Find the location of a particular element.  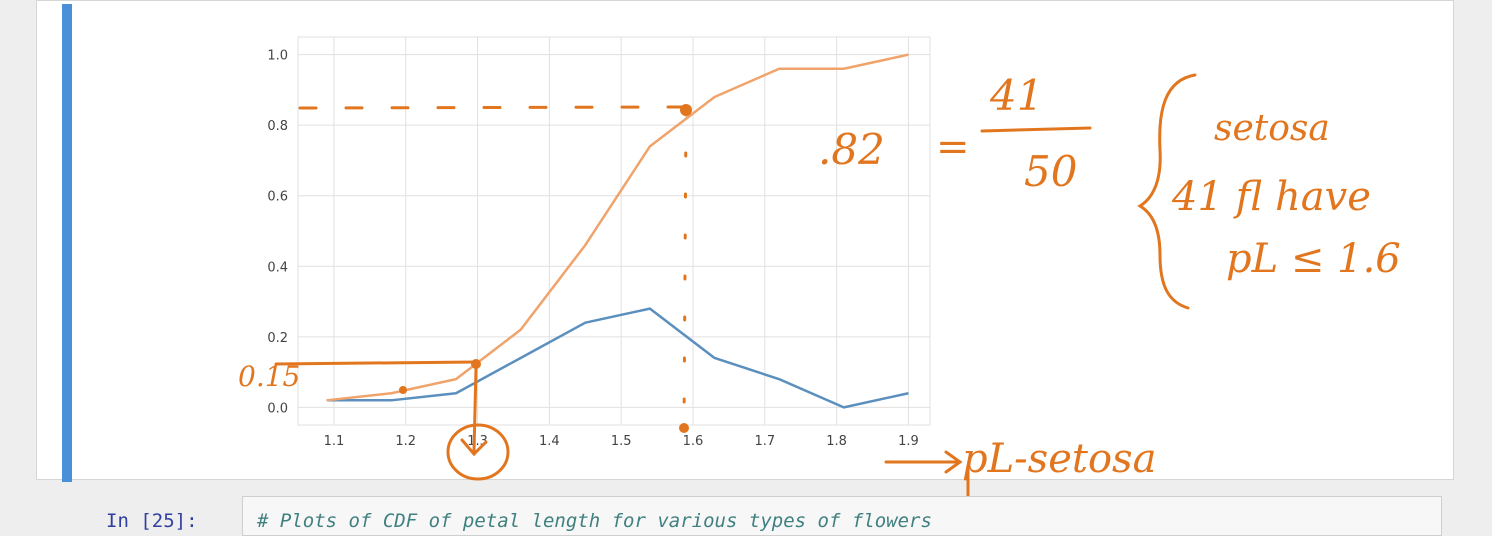

annotation-equals: = is located at coordinates (953, 147).